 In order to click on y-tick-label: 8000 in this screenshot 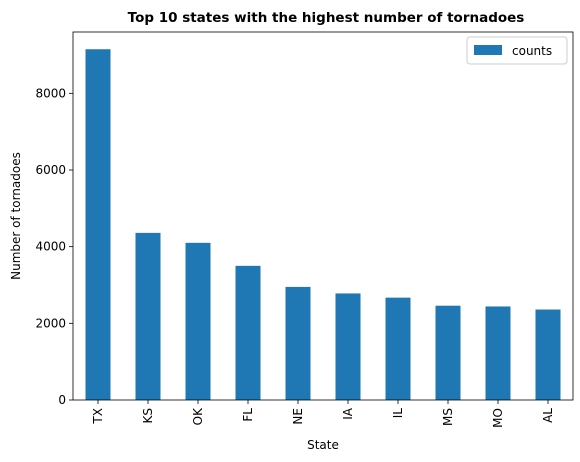, I will do `click(50, 93)`.